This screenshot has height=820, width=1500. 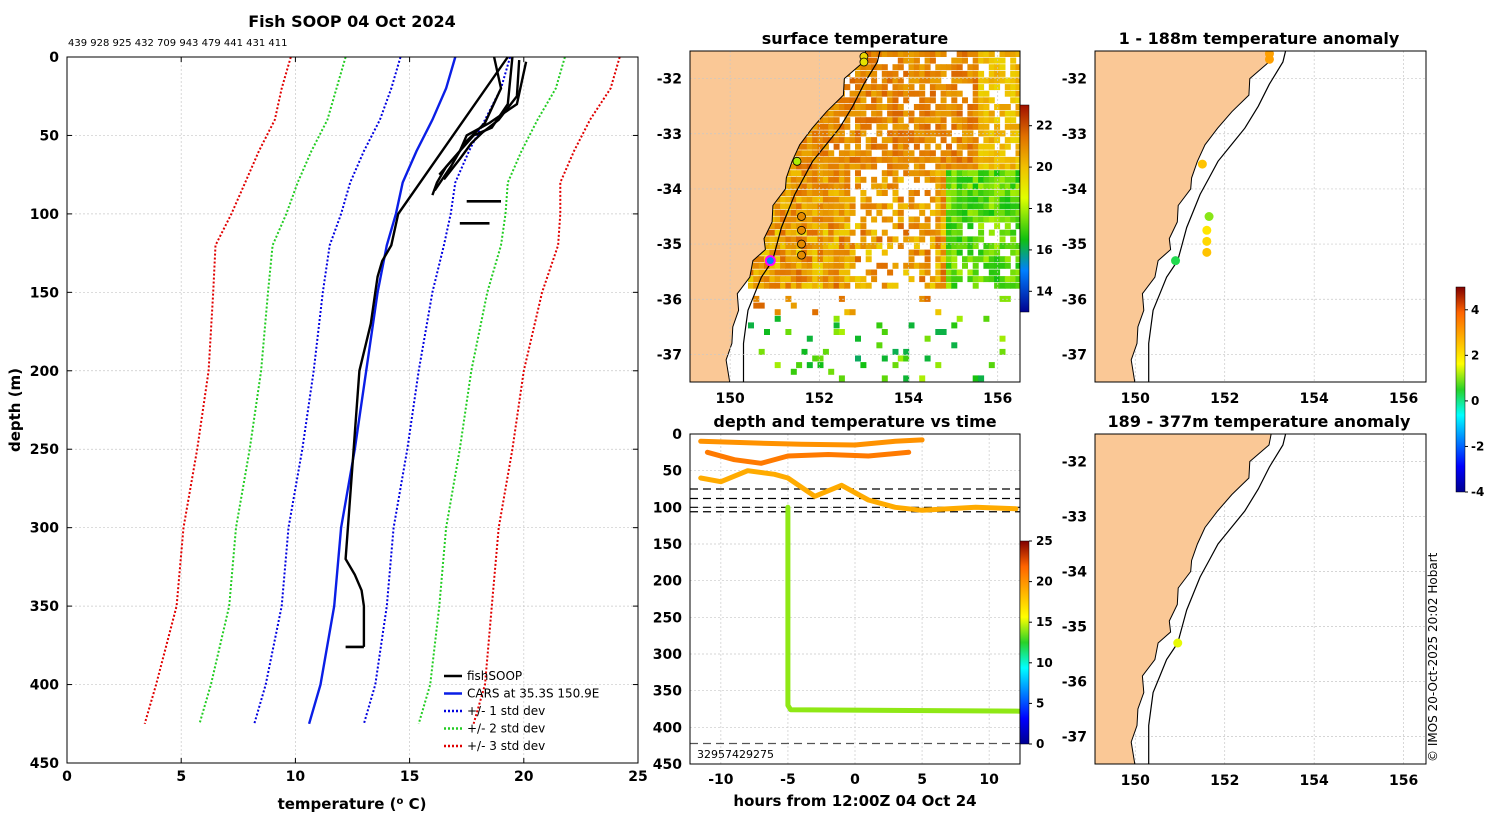 I want to click on profile-xtick-label: 5, so click(x=181, y=777).